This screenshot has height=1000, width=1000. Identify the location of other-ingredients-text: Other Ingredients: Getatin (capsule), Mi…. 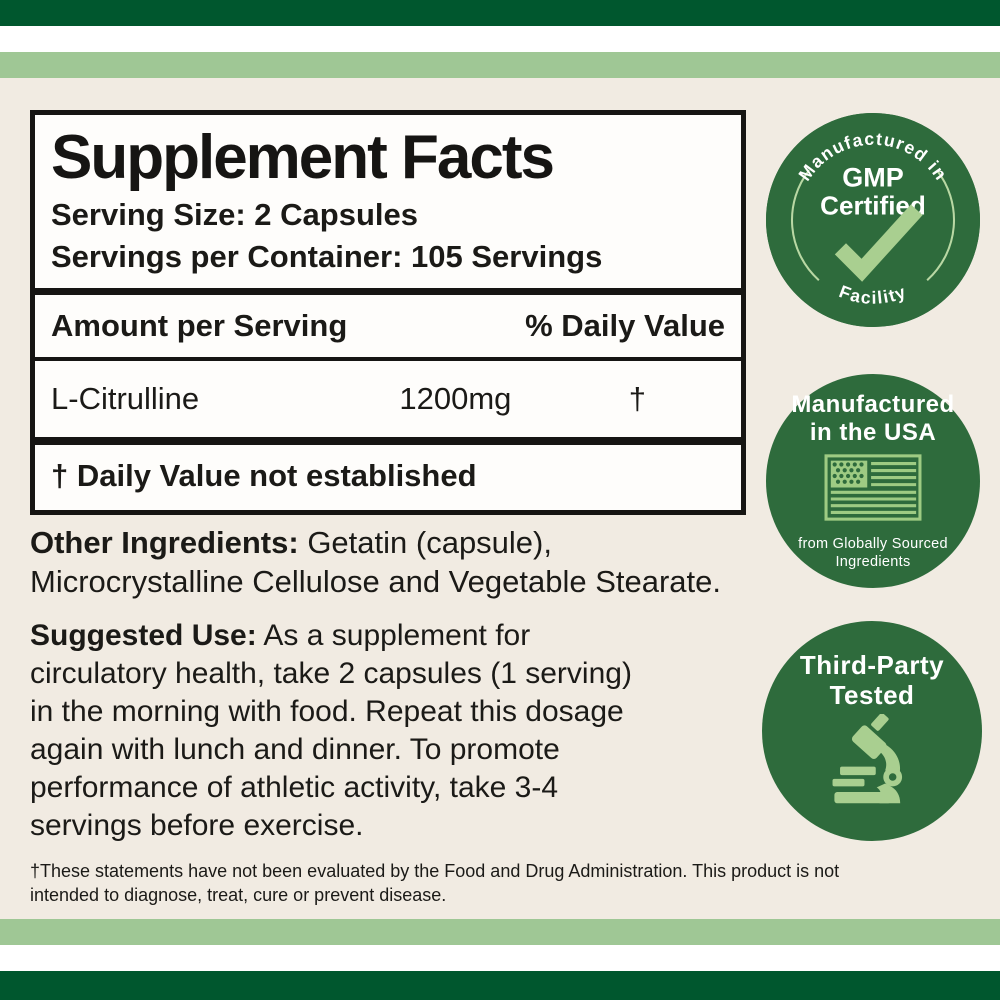
(435, 562).